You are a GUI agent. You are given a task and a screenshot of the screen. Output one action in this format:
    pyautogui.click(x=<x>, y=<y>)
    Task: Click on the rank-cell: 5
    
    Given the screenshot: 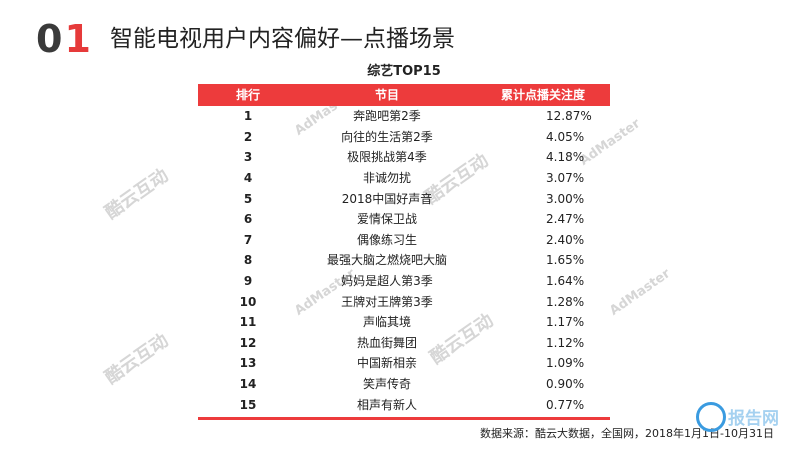 What is the action you would take?
    pyautogui.click(x=248, y=198)
    